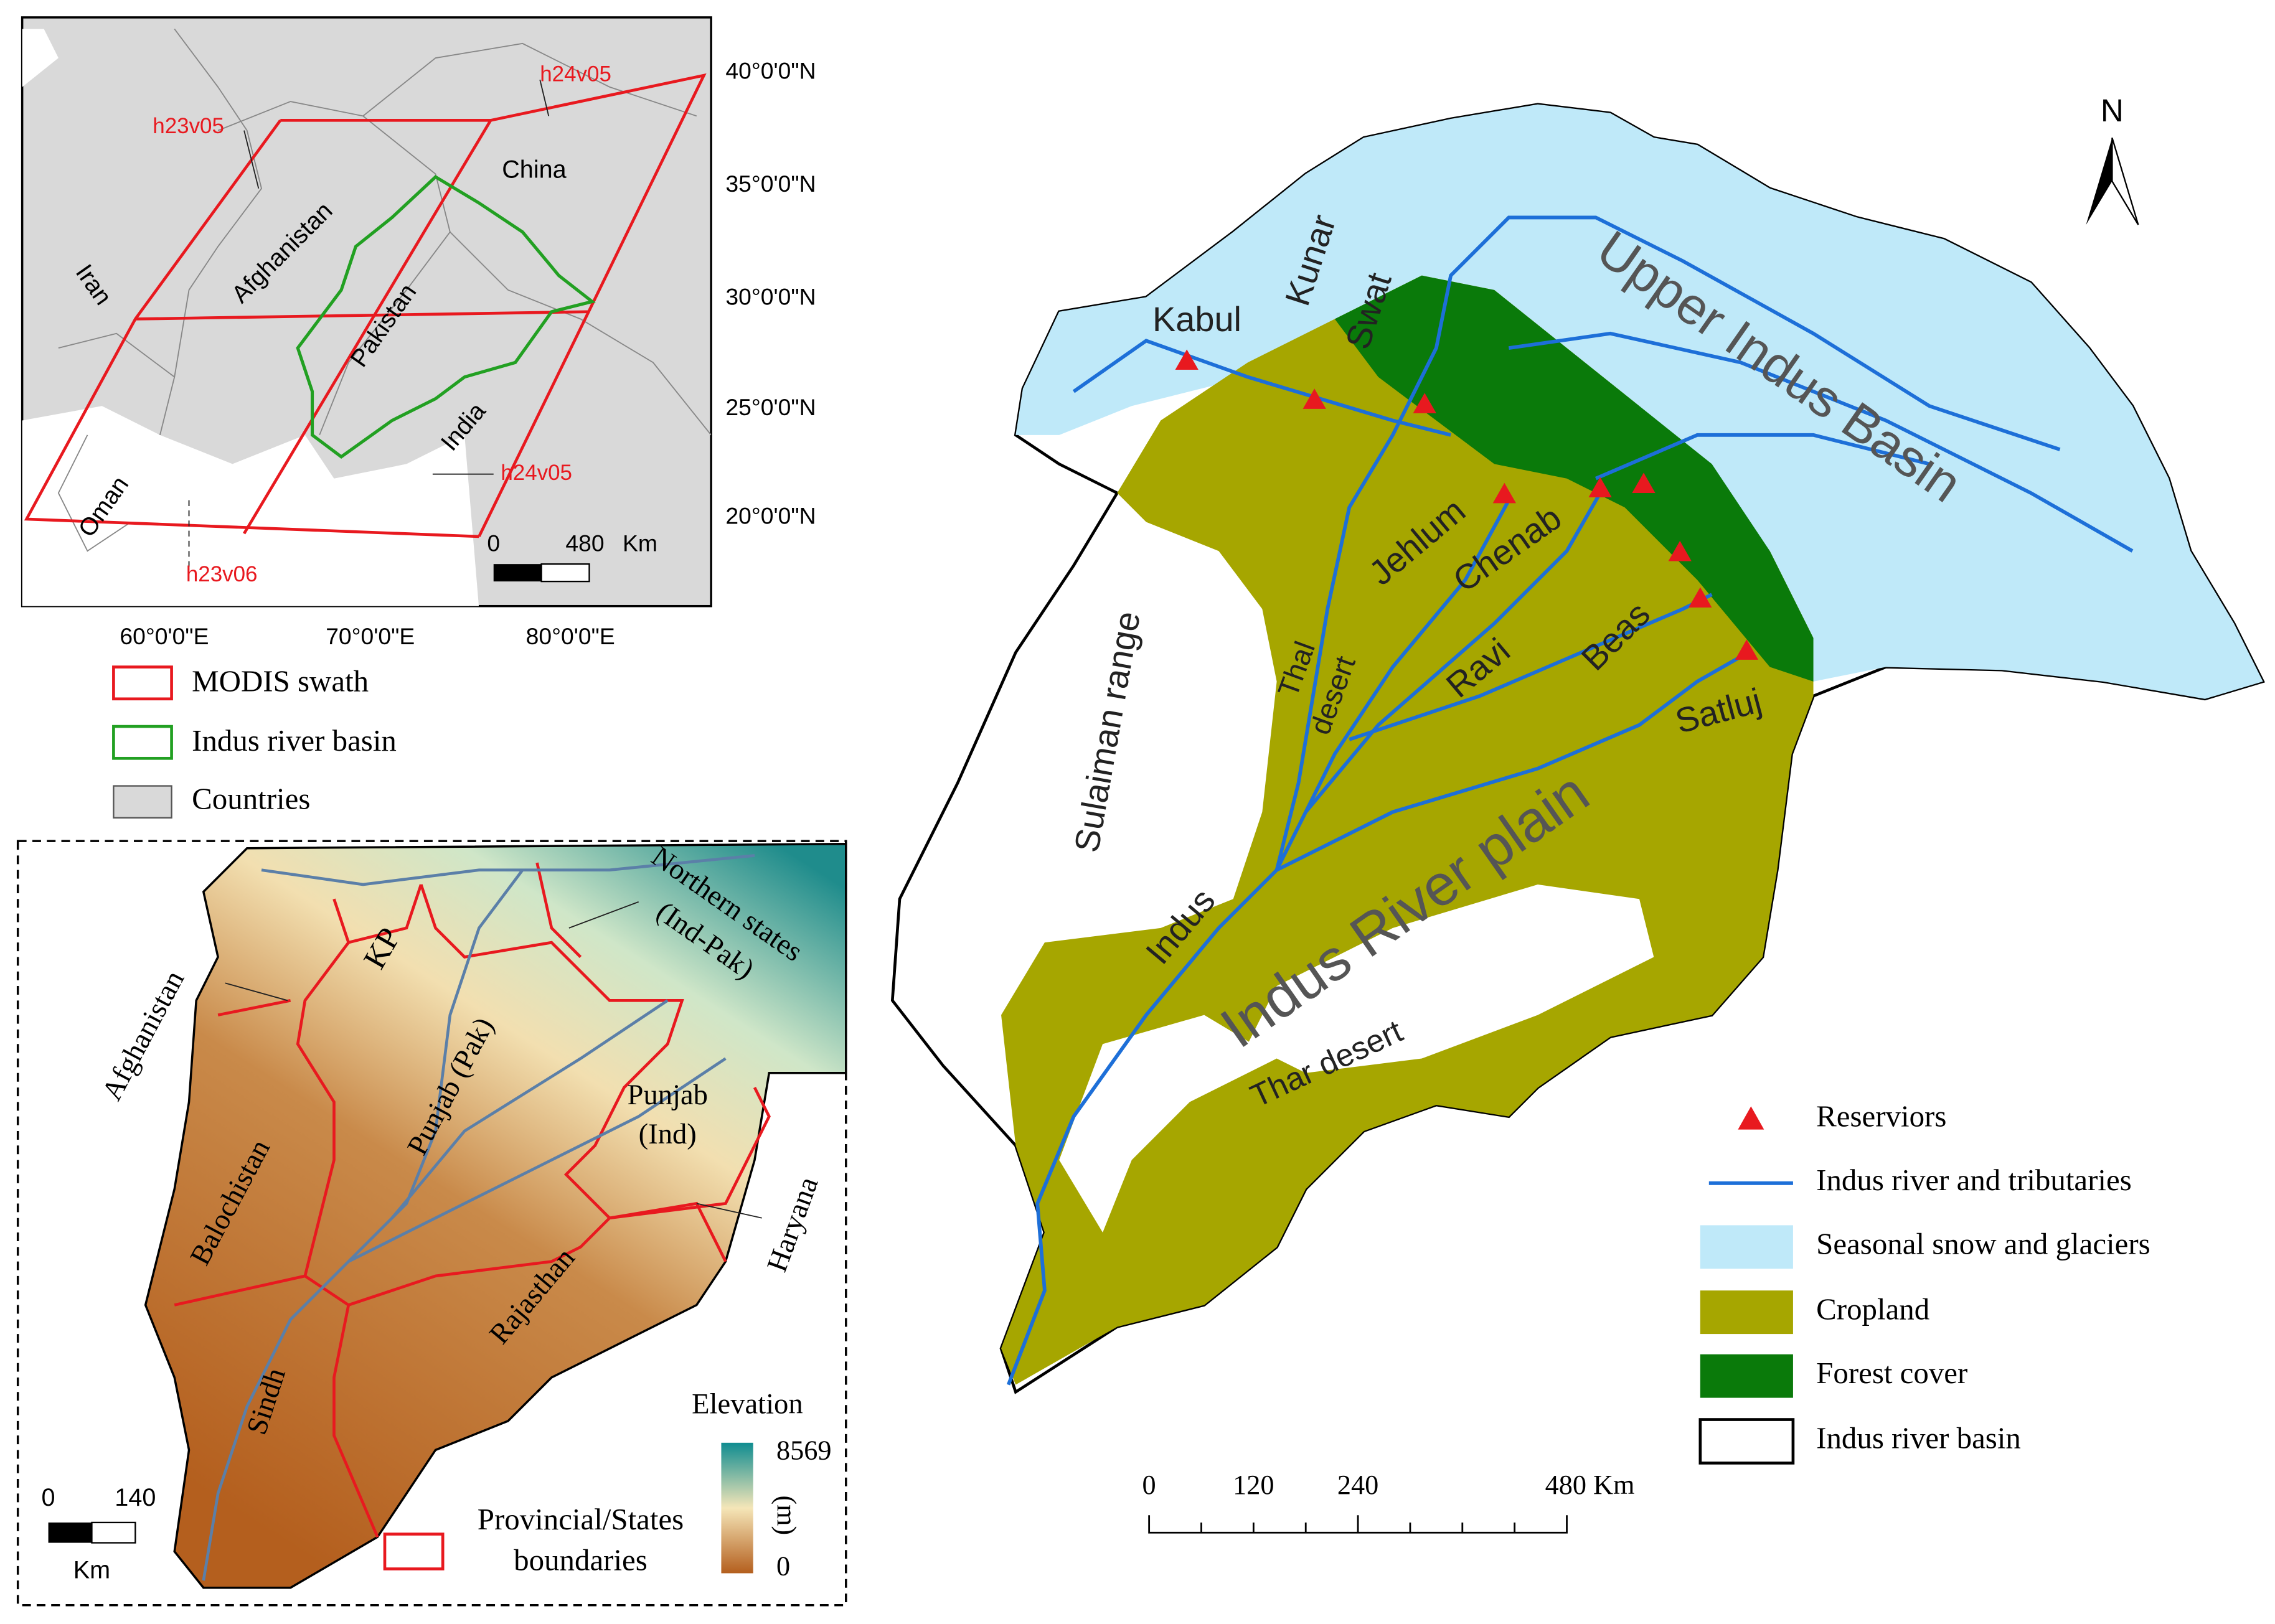 Image resolution: width=2275 pixels, height=1624 pixels. Describe the element at coordinates (570, 636) in the screenshot. I see `lon-label: 80°0'0"E` at that location.